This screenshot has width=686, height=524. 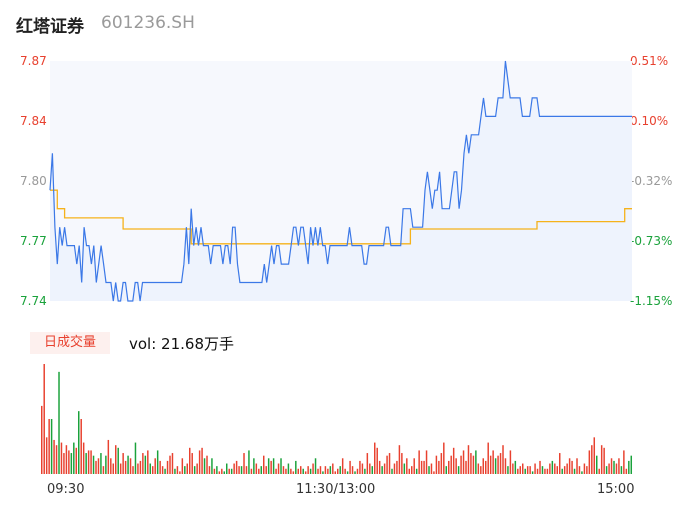 I want to click on price-tick-label: 7.77, so click(x=33, y=241).